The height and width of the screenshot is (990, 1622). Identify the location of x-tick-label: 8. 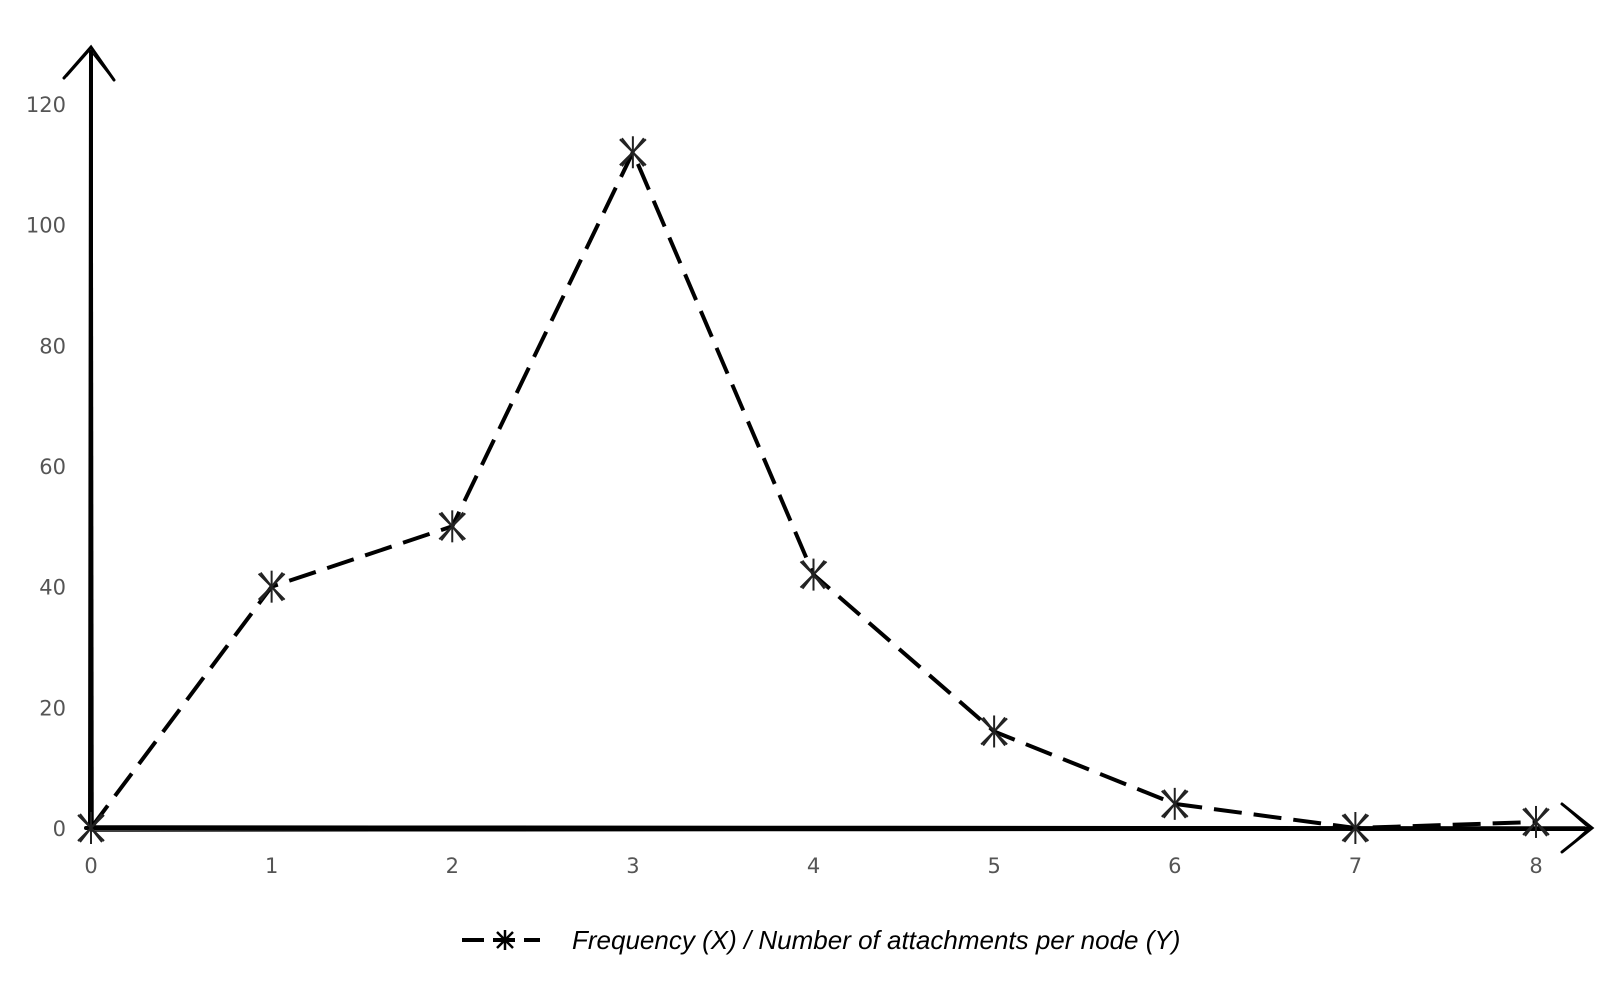
(1535, 866).